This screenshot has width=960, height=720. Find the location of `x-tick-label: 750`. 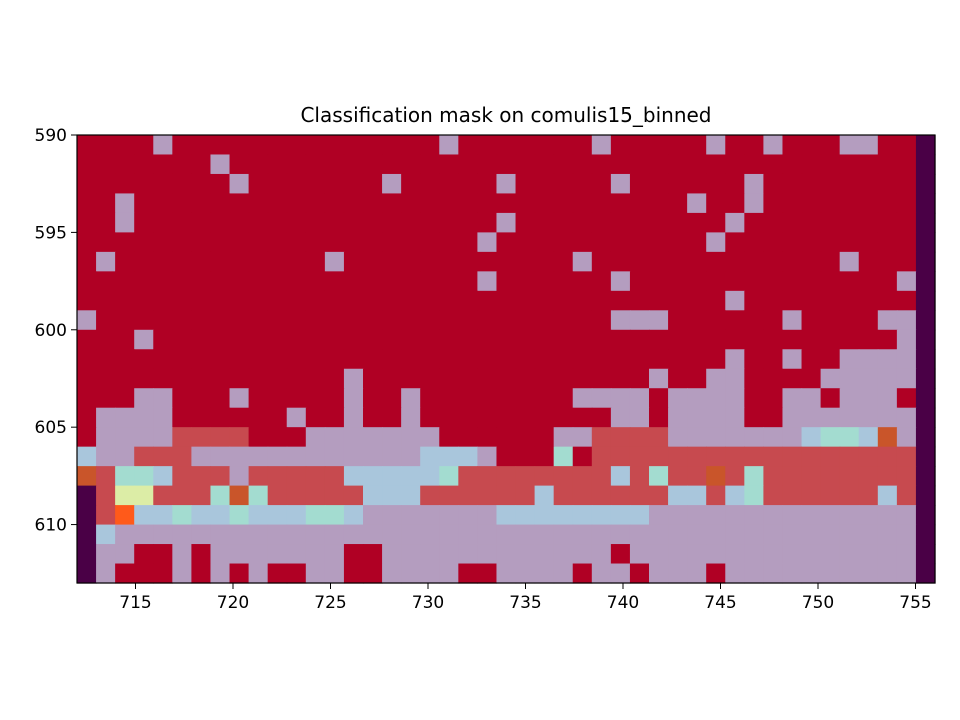

x-tick-label: 750 is located at coordinates (818, 603).